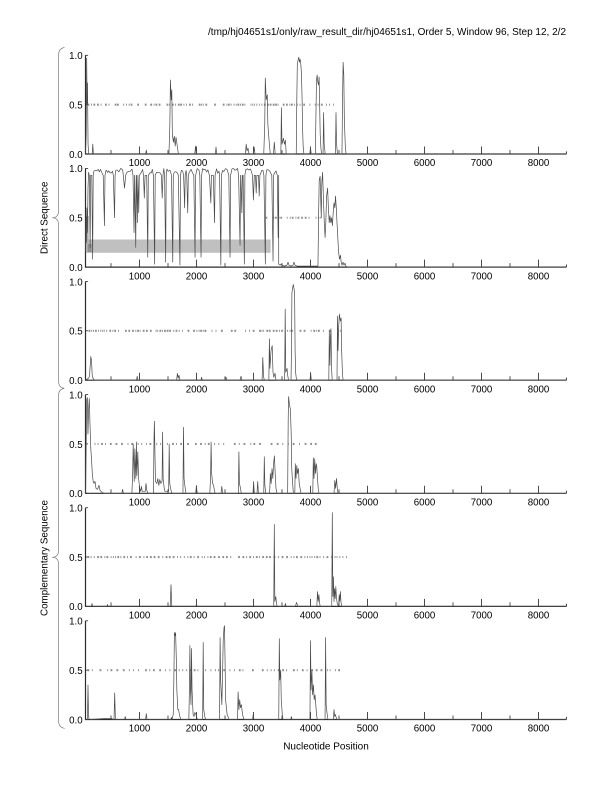  I want to click on svg-text: Direct Sequence, so click(45, 217).